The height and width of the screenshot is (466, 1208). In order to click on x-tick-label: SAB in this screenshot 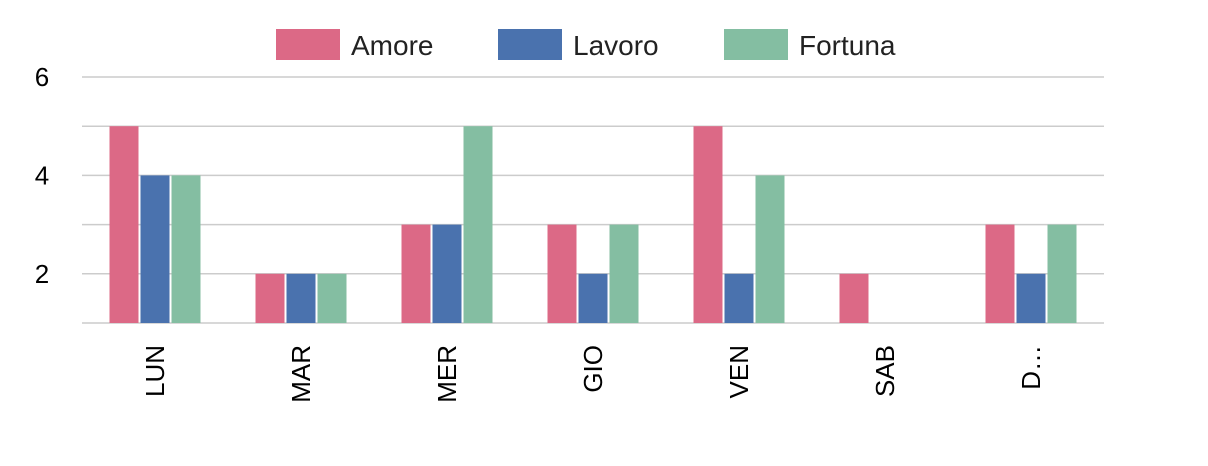, I will do `click(885, 371)`.